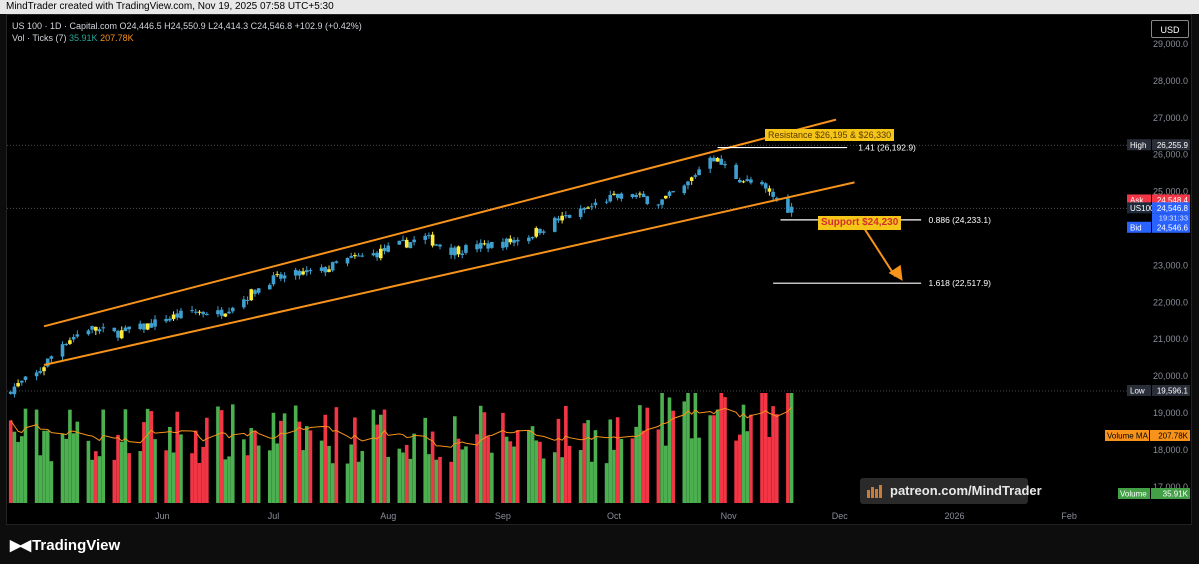 The image size is (1199, 564). What do you see at coordinates (73, 38) in the screenshot?
I see `volume-legend: Vol · Ticks (7) 35.91K 207.78K` at bounding box center [73, 38].